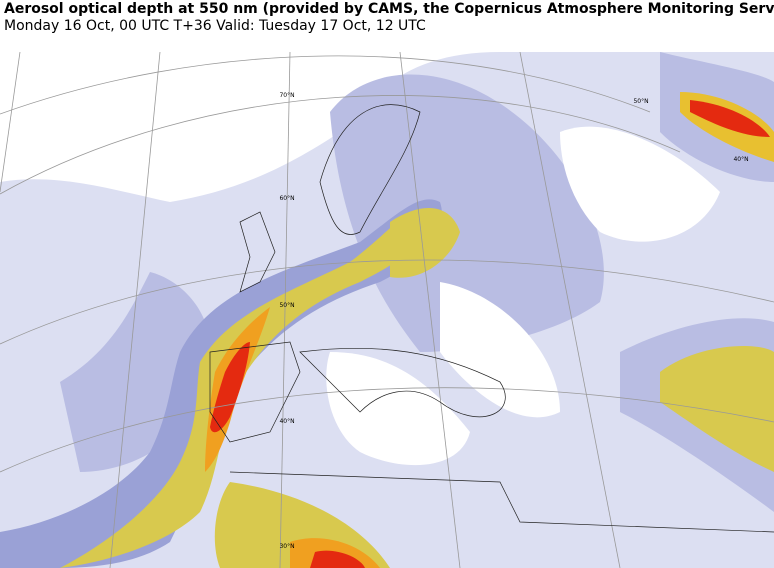 This screenshot has height=568, width=774. I want to click on latitude-label: 70°N, so click(286, 95).